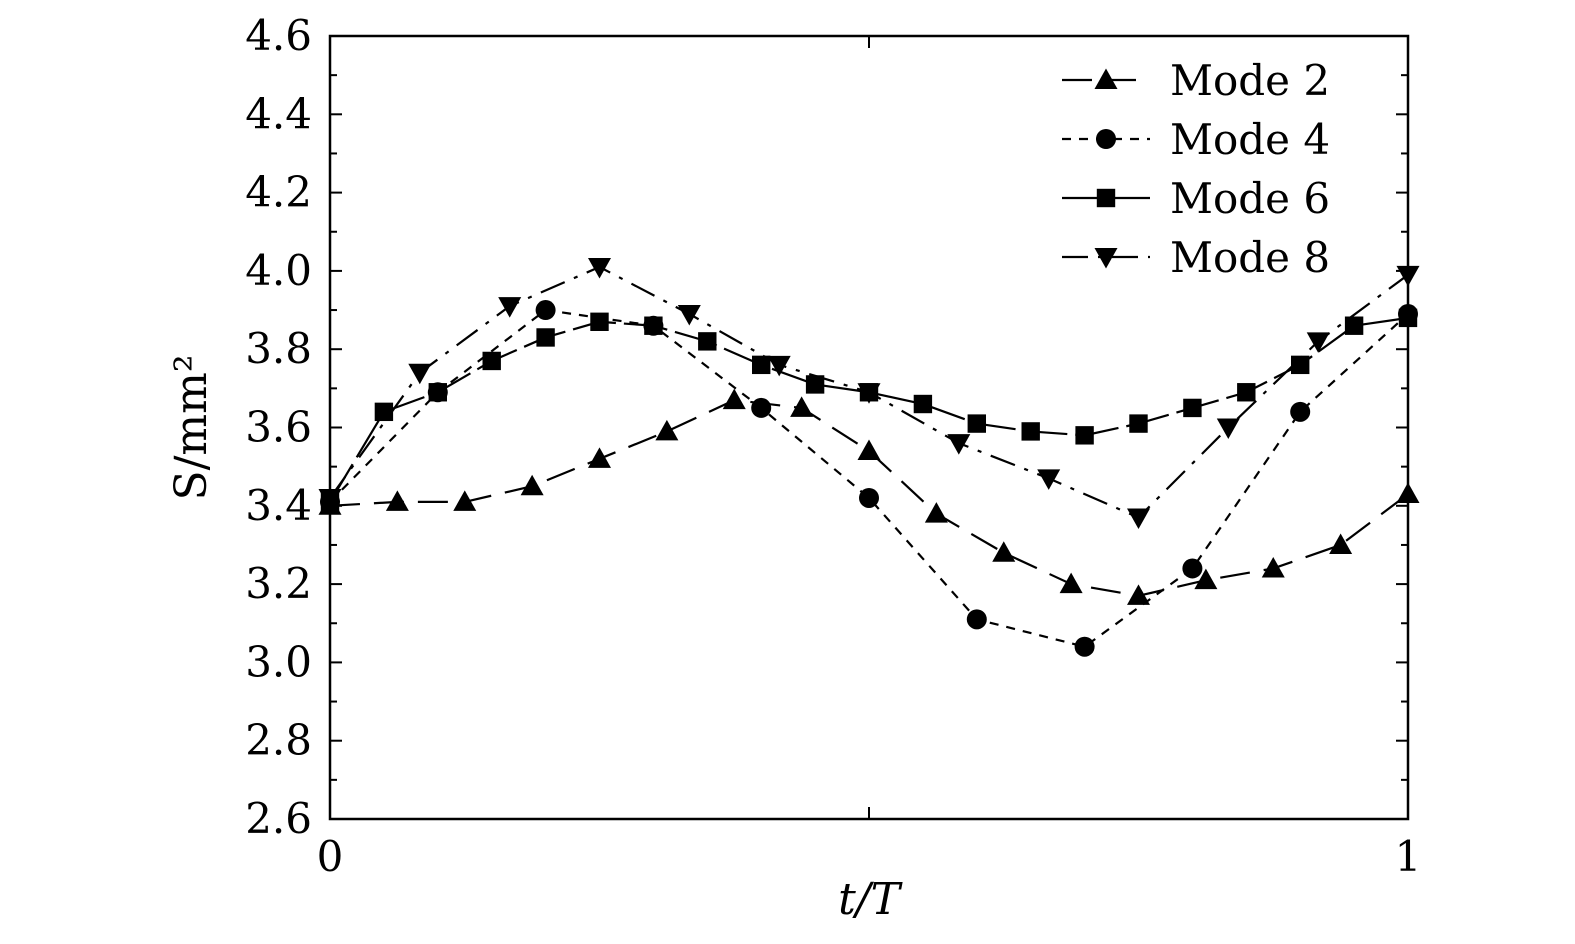  I want to click on legend-item: Mode 6, so click(1196, 198).